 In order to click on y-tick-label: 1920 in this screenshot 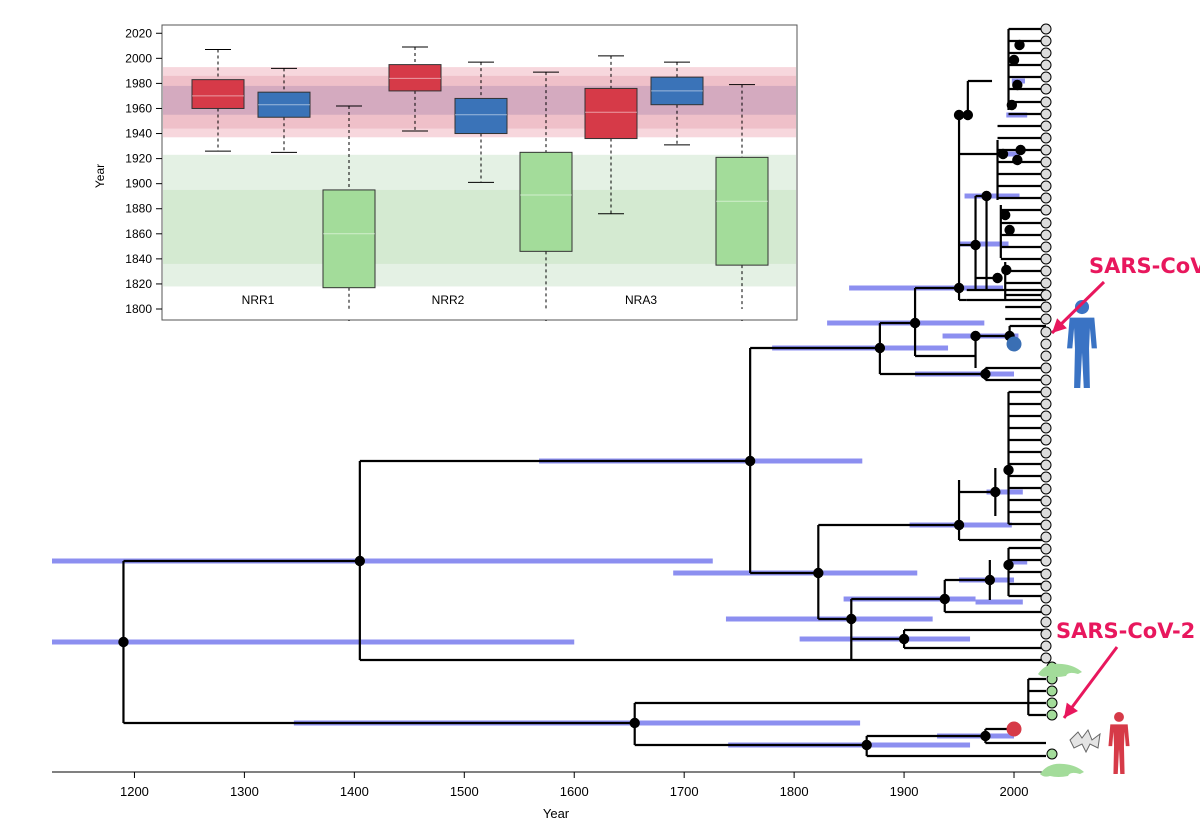, I will do `click(138, 159)`.